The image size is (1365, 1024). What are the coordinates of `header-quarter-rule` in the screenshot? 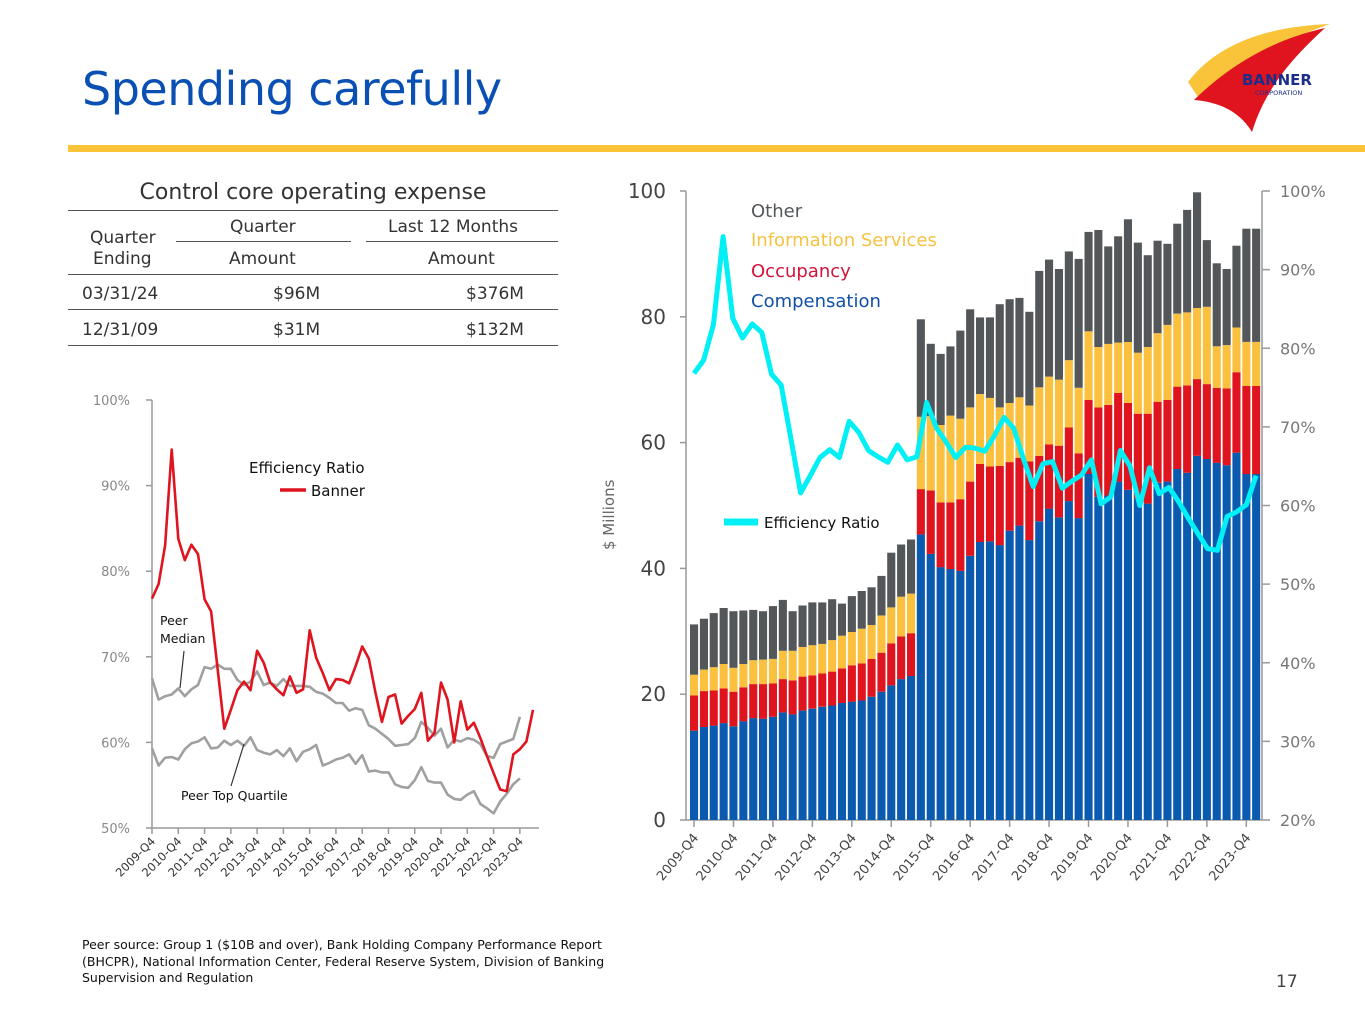 It's located at (263, 241).